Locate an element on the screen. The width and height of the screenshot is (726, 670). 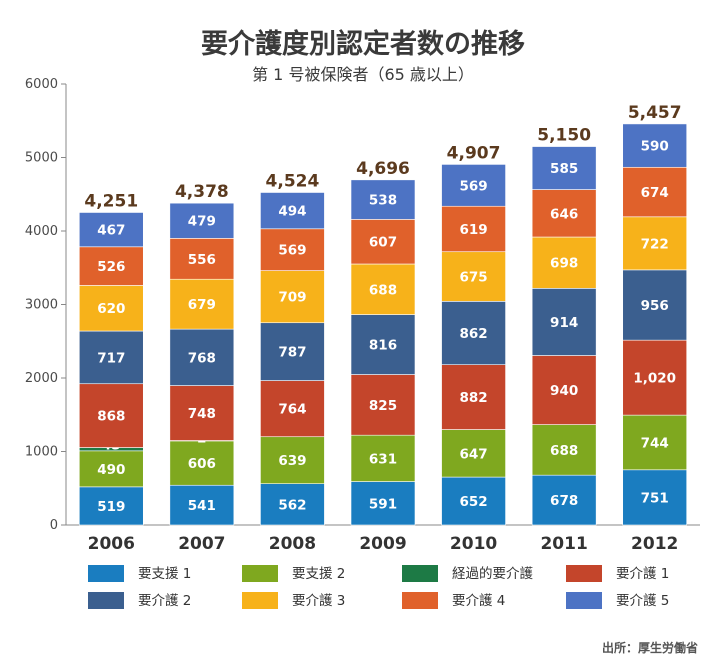
segment-value-label: 538 is located at coordinates (383, 201).